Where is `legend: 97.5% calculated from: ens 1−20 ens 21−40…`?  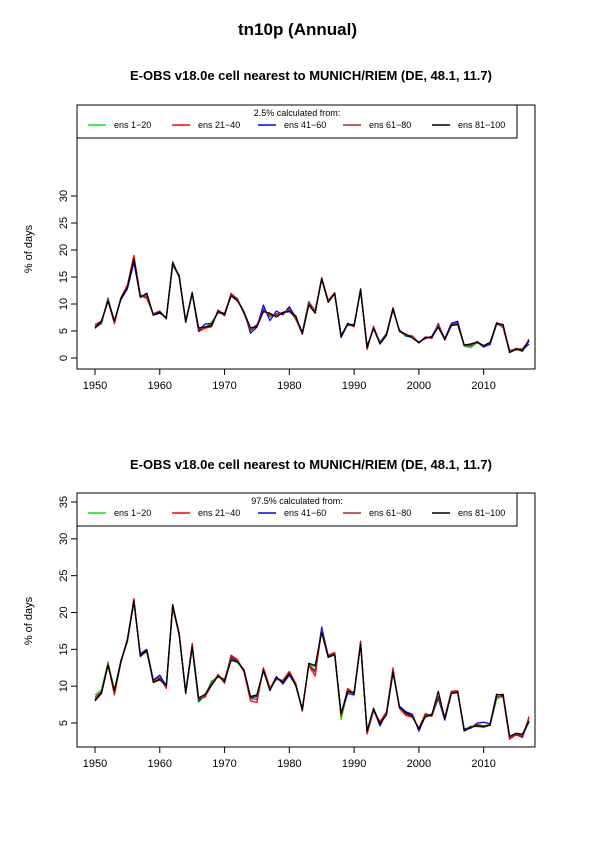
legend: 97.5% calculated from: ens 1−20 ens 21−40… is located at coordinates (297, 509).